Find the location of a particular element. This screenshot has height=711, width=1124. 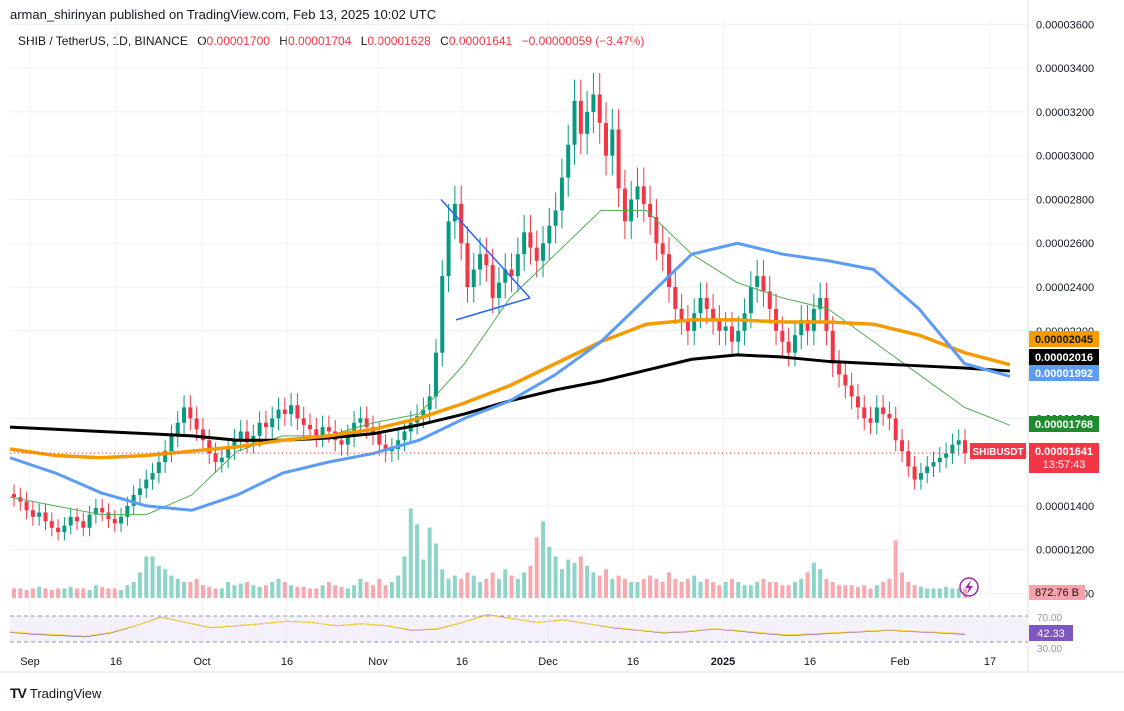

ticker-chip-bg is located at coordinates (998, 451).